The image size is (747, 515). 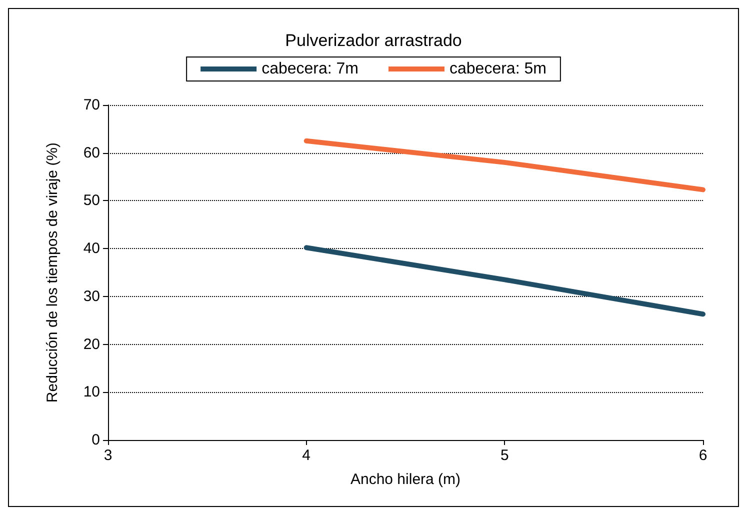 I want to click on y-tick-label: 40, so click(x=91, y=249).